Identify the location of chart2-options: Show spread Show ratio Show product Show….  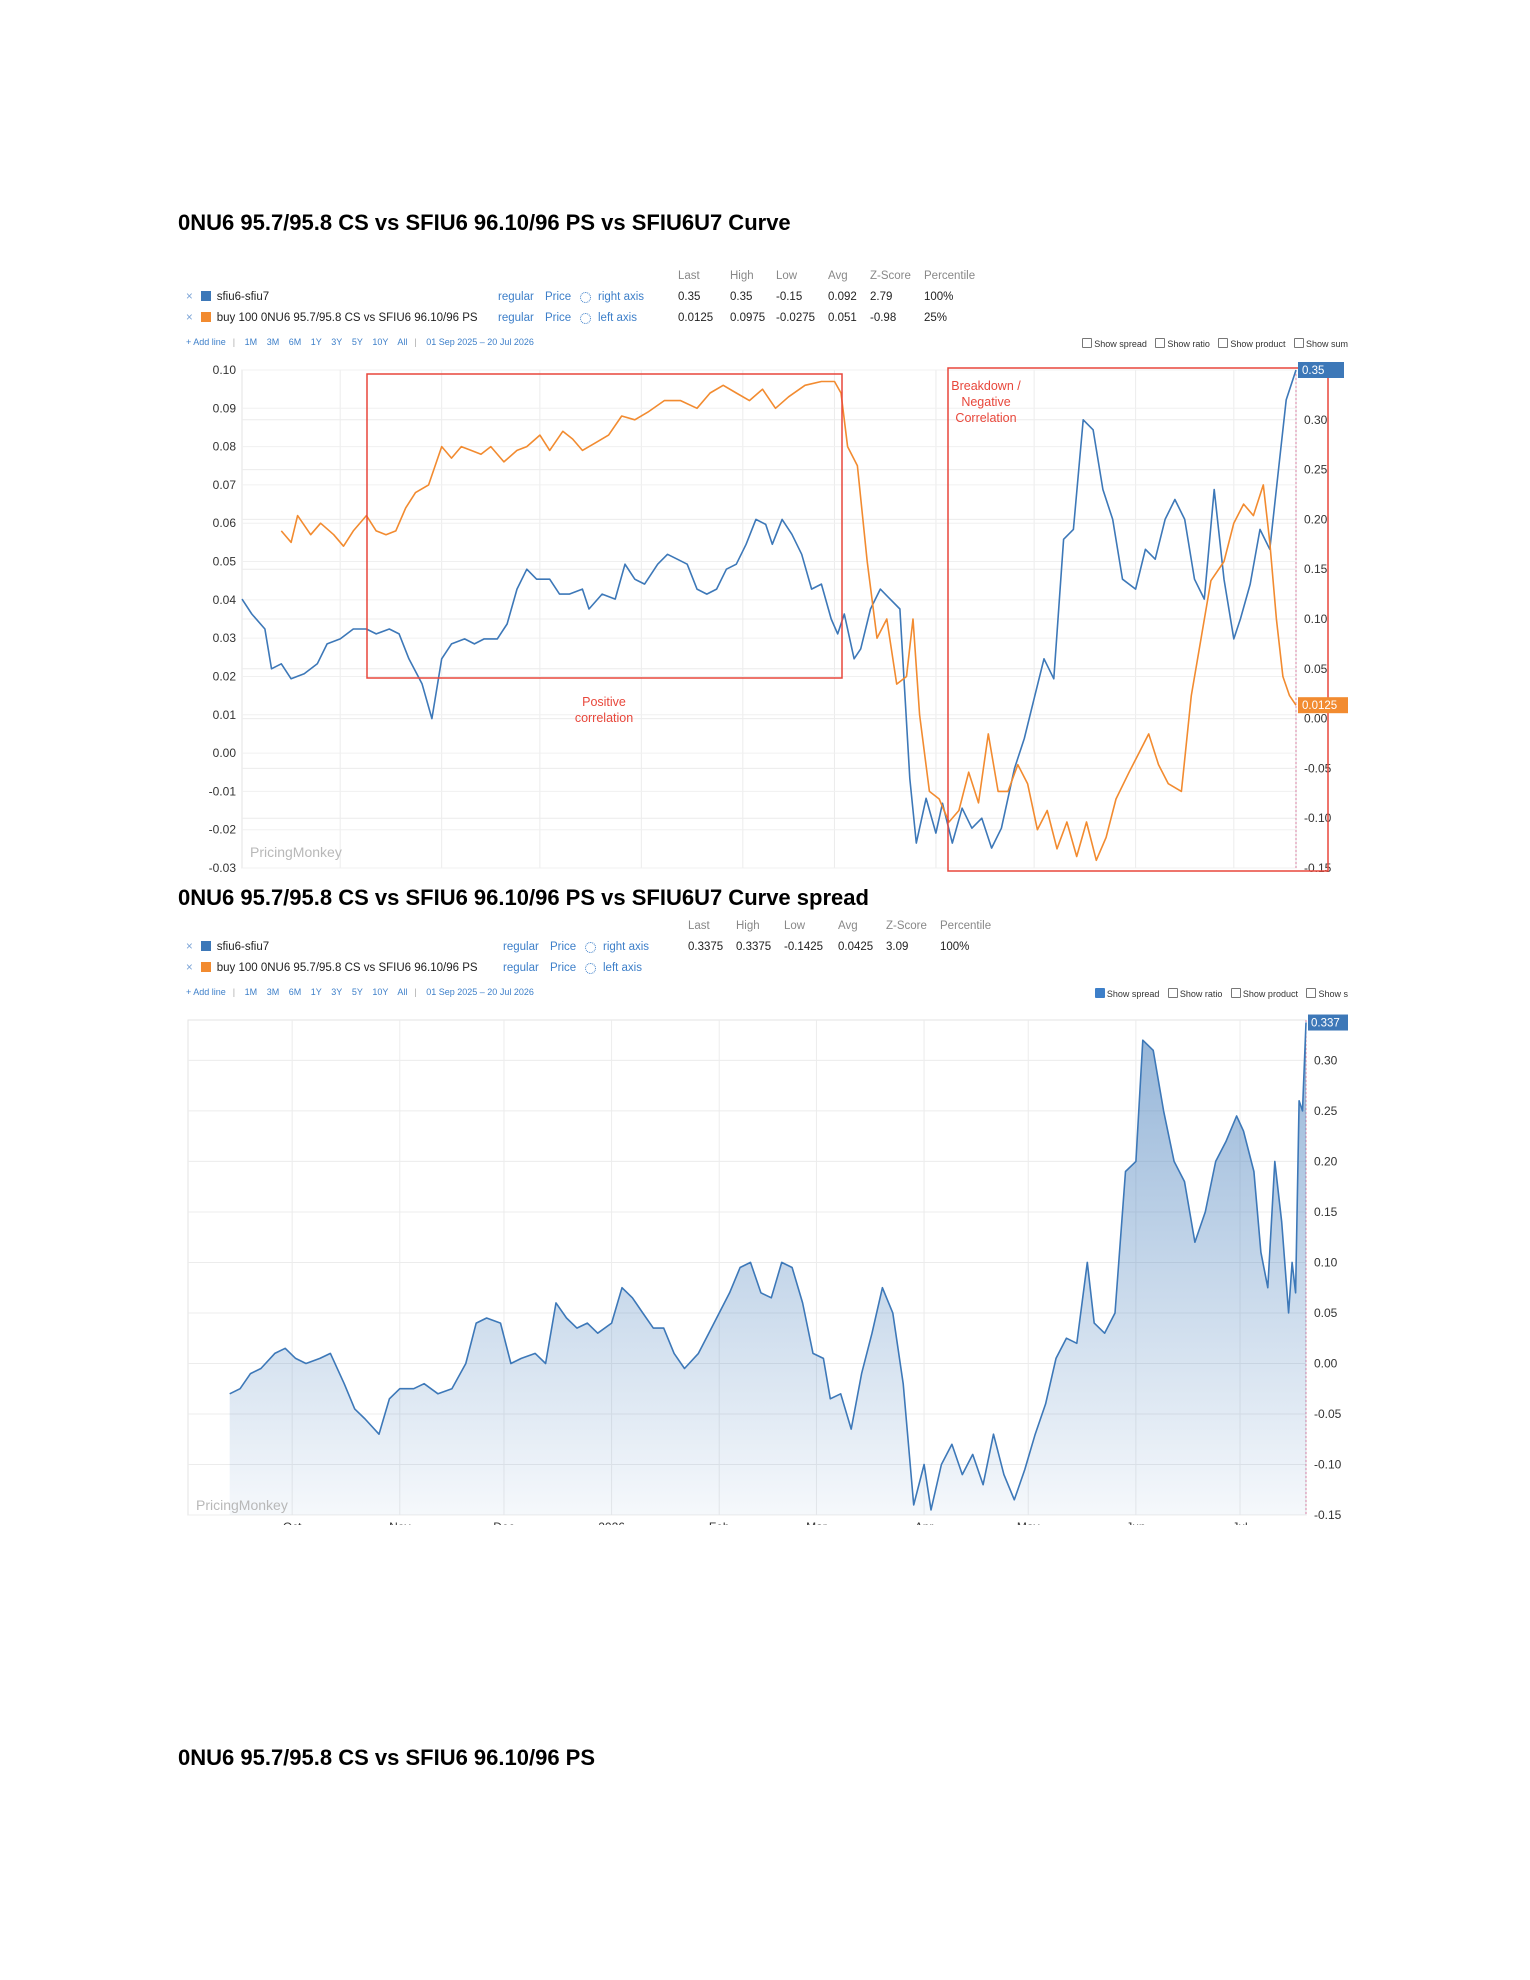
(1218, 993).